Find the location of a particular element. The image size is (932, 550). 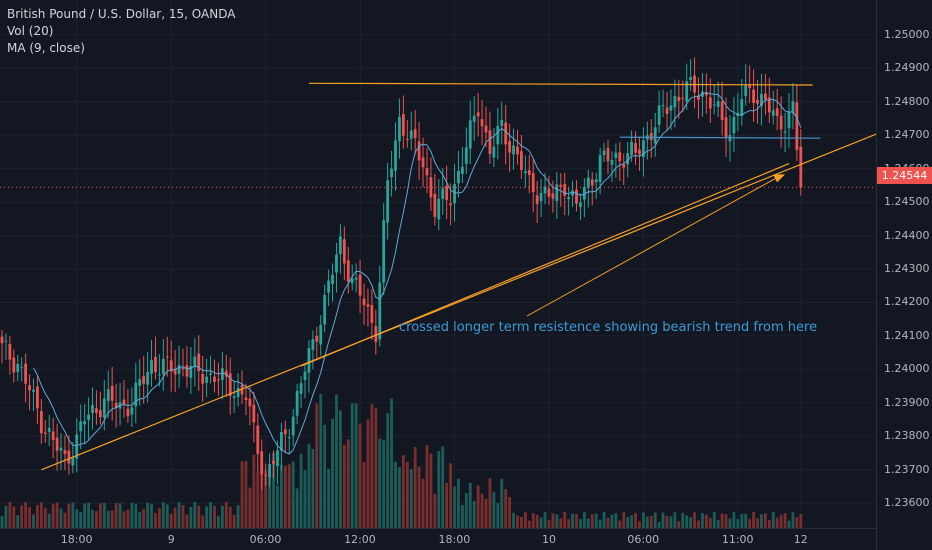

price-tick-label: 1.23700 is located at coordinates (907, 469).